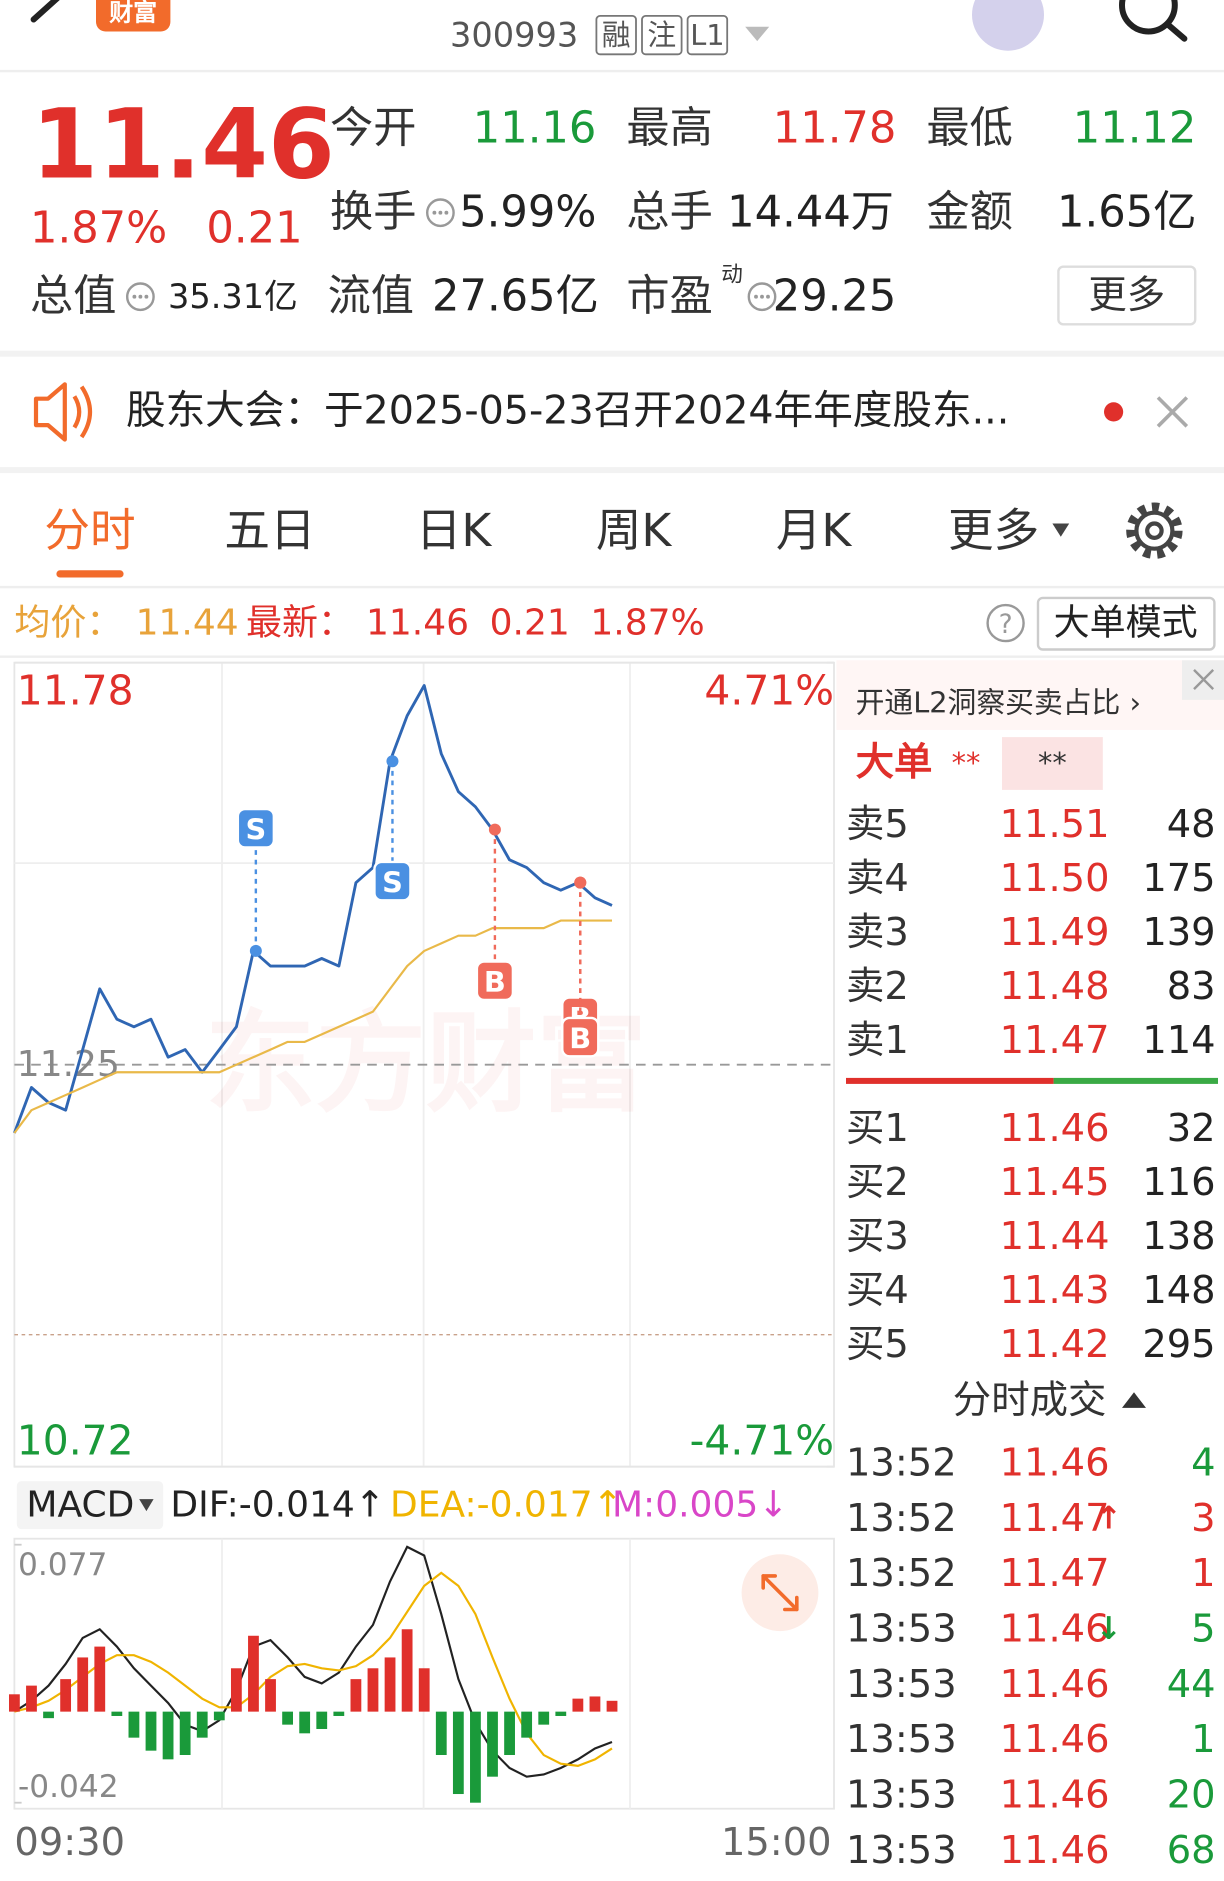 The image size is (1224, 1881). I want to click on avg-label: 均价：, so click(68, 623).